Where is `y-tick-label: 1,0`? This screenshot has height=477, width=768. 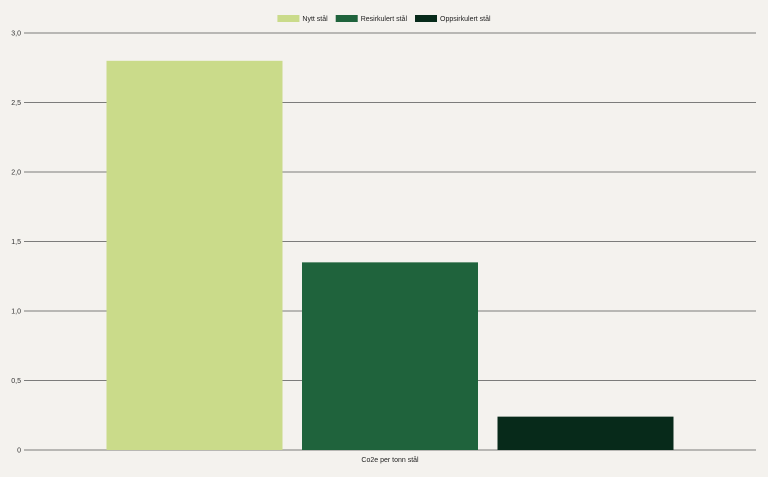
y-tick-label: 1,0 is located at coordinates (16, 312).